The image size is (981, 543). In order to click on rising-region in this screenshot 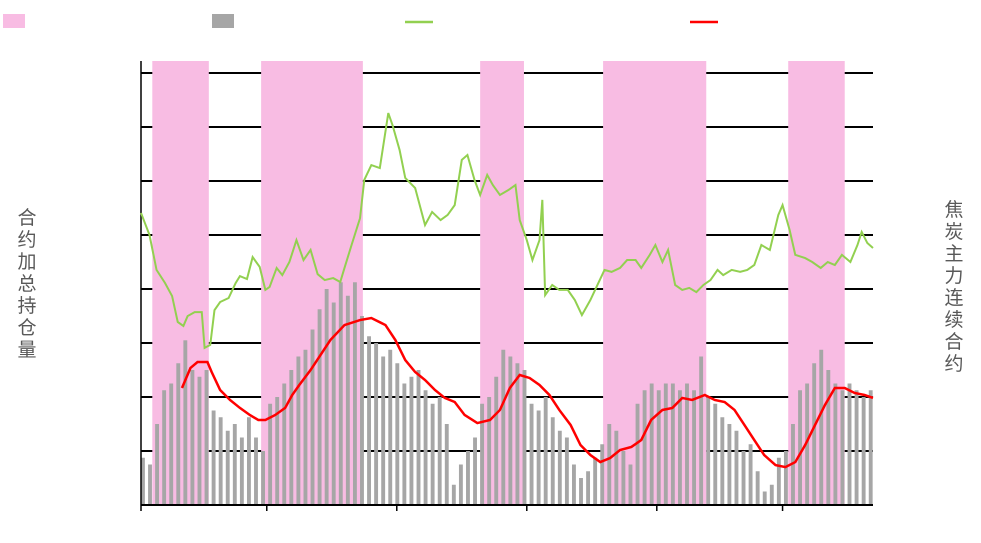, I will do `click(655, 283)`.